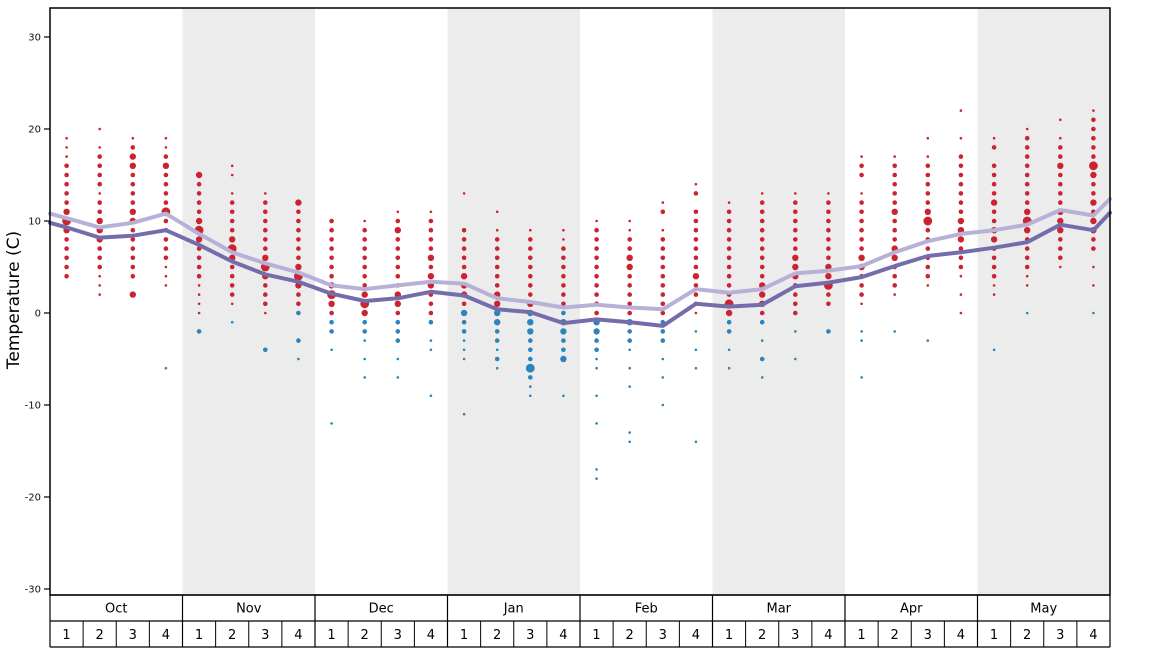 The width and height of the screenshot is (1168, 648). Describe the element at coordinates (249, 609) in the screenshot. I see `month-label-Nov: Nov` at that location.